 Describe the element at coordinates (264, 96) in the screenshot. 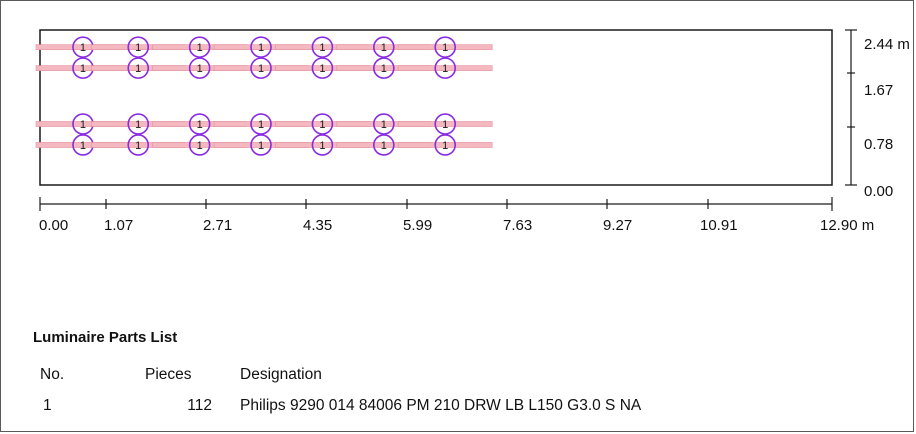

I see `luminaire-layer: 1 1 1 1 1 1 1 1 1 1 1 1 1 1 1 1 1 1 1 1 1 1 1 1 1 1 1 1` at that location.